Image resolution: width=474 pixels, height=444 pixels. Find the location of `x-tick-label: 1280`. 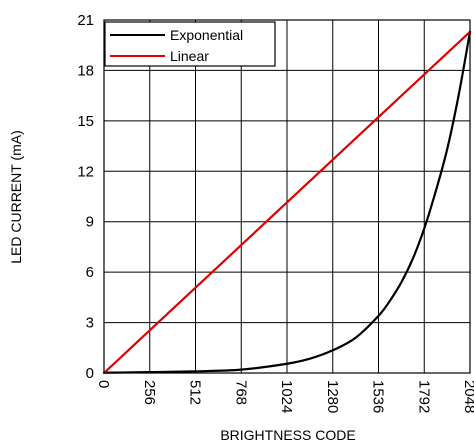

x-tick-label: 1280 is located at coordinates (332, 396).